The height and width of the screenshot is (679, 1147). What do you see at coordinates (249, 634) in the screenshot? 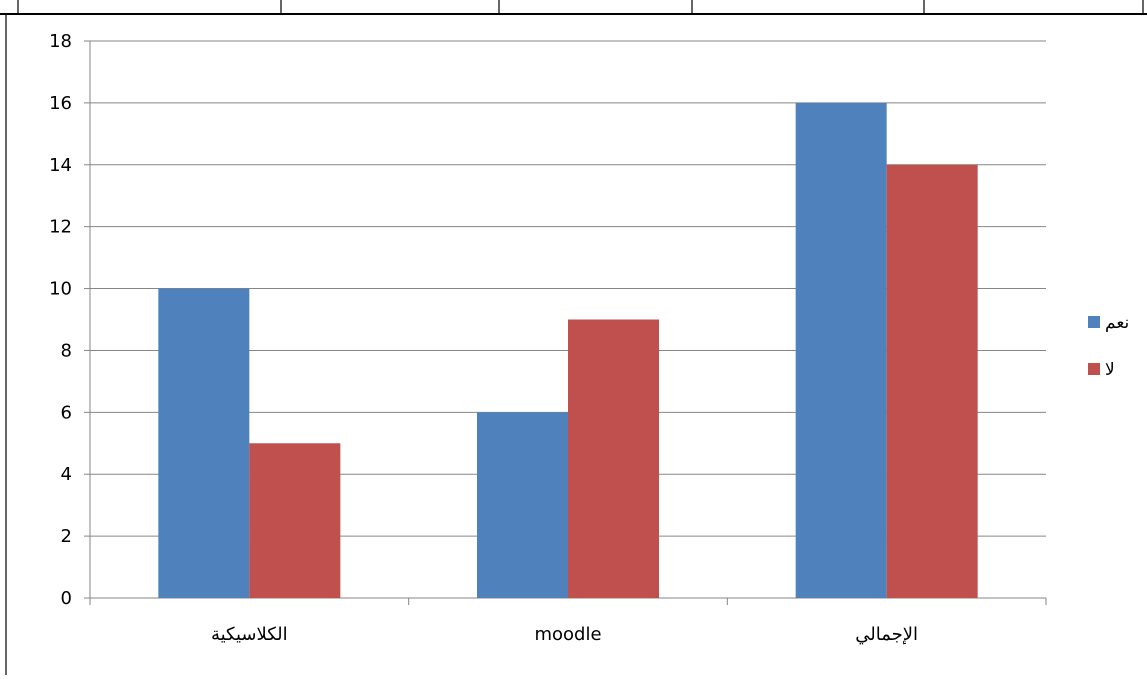
I see `x-category-label: الكلاسيكية` at bounding box center [249, 634].